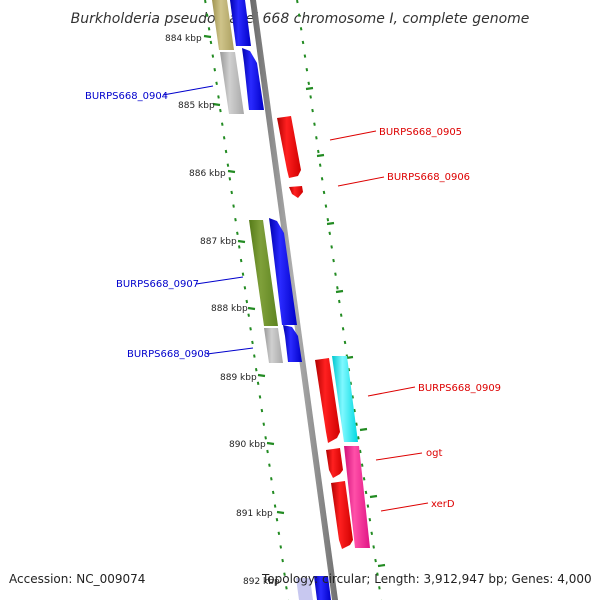 This screenshot has height=600, width=600. What do you see at coordinates (434, 453) in the screenshot?
I see `gene-label-ogt: ogt` at bounding box center [434, 453].